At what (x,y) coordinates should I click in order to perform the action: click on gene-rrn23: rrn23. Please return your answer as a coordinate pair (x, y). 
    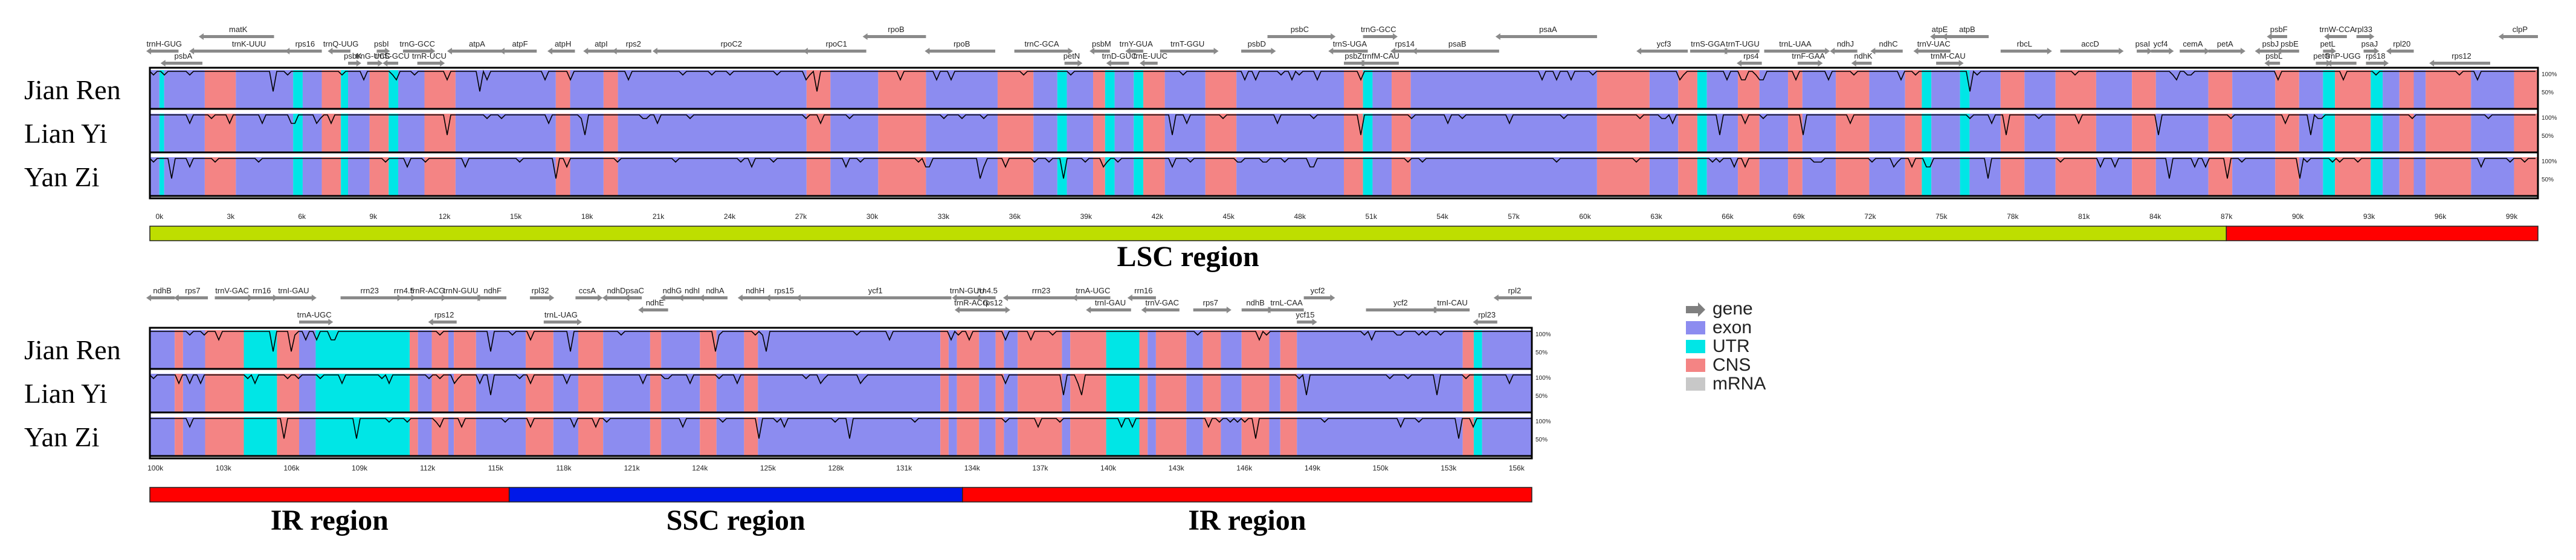
    Looking at the image, I should click on (371, 293).